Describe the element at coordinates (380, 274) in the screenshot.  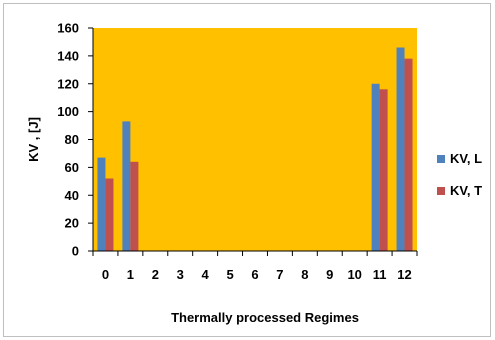
I see `x-tick-label: 11` at that location.